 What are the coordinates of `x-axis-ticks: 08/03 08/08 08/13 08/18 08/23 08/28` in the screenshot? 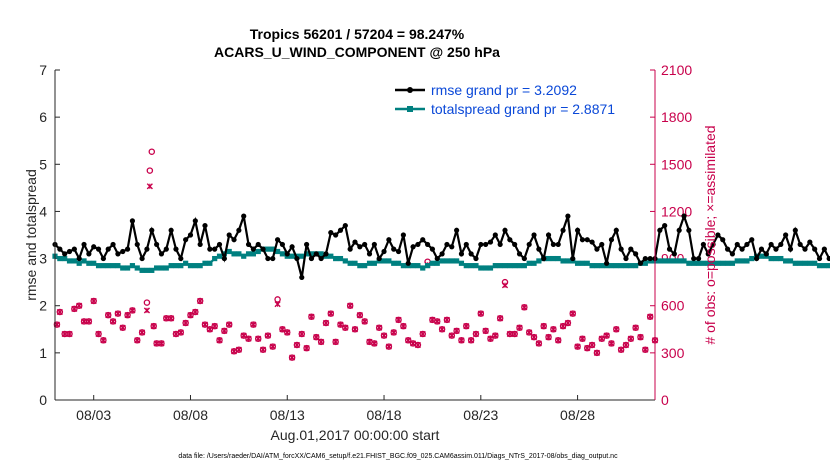 It's located at (335, 409).